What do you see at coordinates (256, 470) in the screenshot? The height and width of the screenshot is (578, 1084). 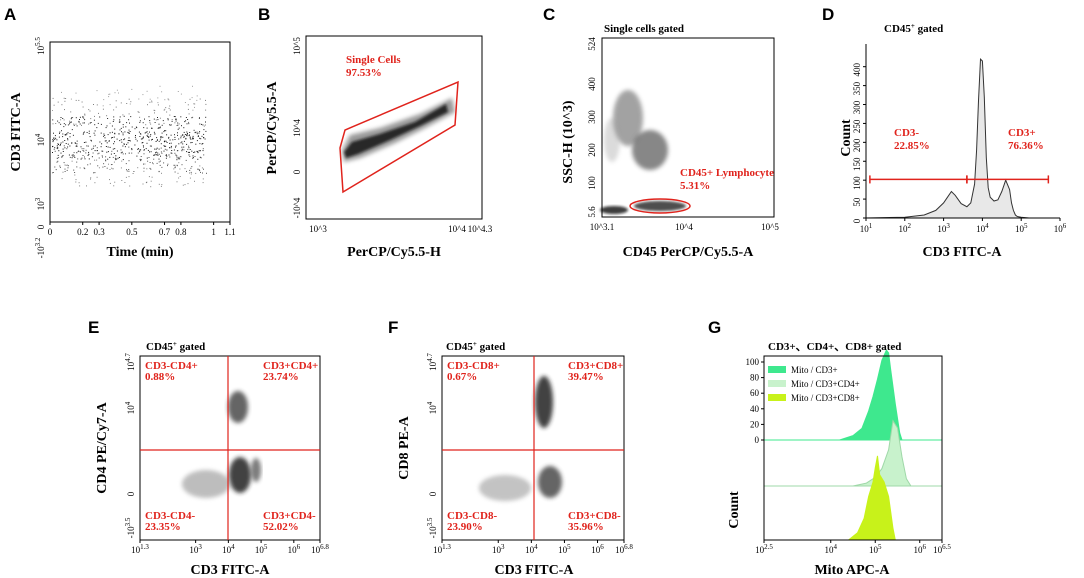 I see `panel-e-cd3-pos-side-cluster` at bounding box center [256, 470].